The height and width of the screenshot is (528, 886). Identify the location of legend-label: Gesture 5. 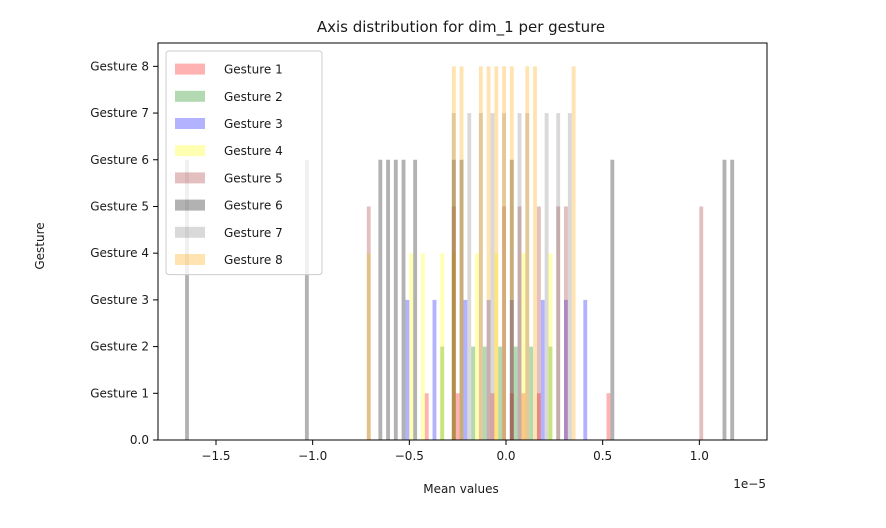
(253, 178).